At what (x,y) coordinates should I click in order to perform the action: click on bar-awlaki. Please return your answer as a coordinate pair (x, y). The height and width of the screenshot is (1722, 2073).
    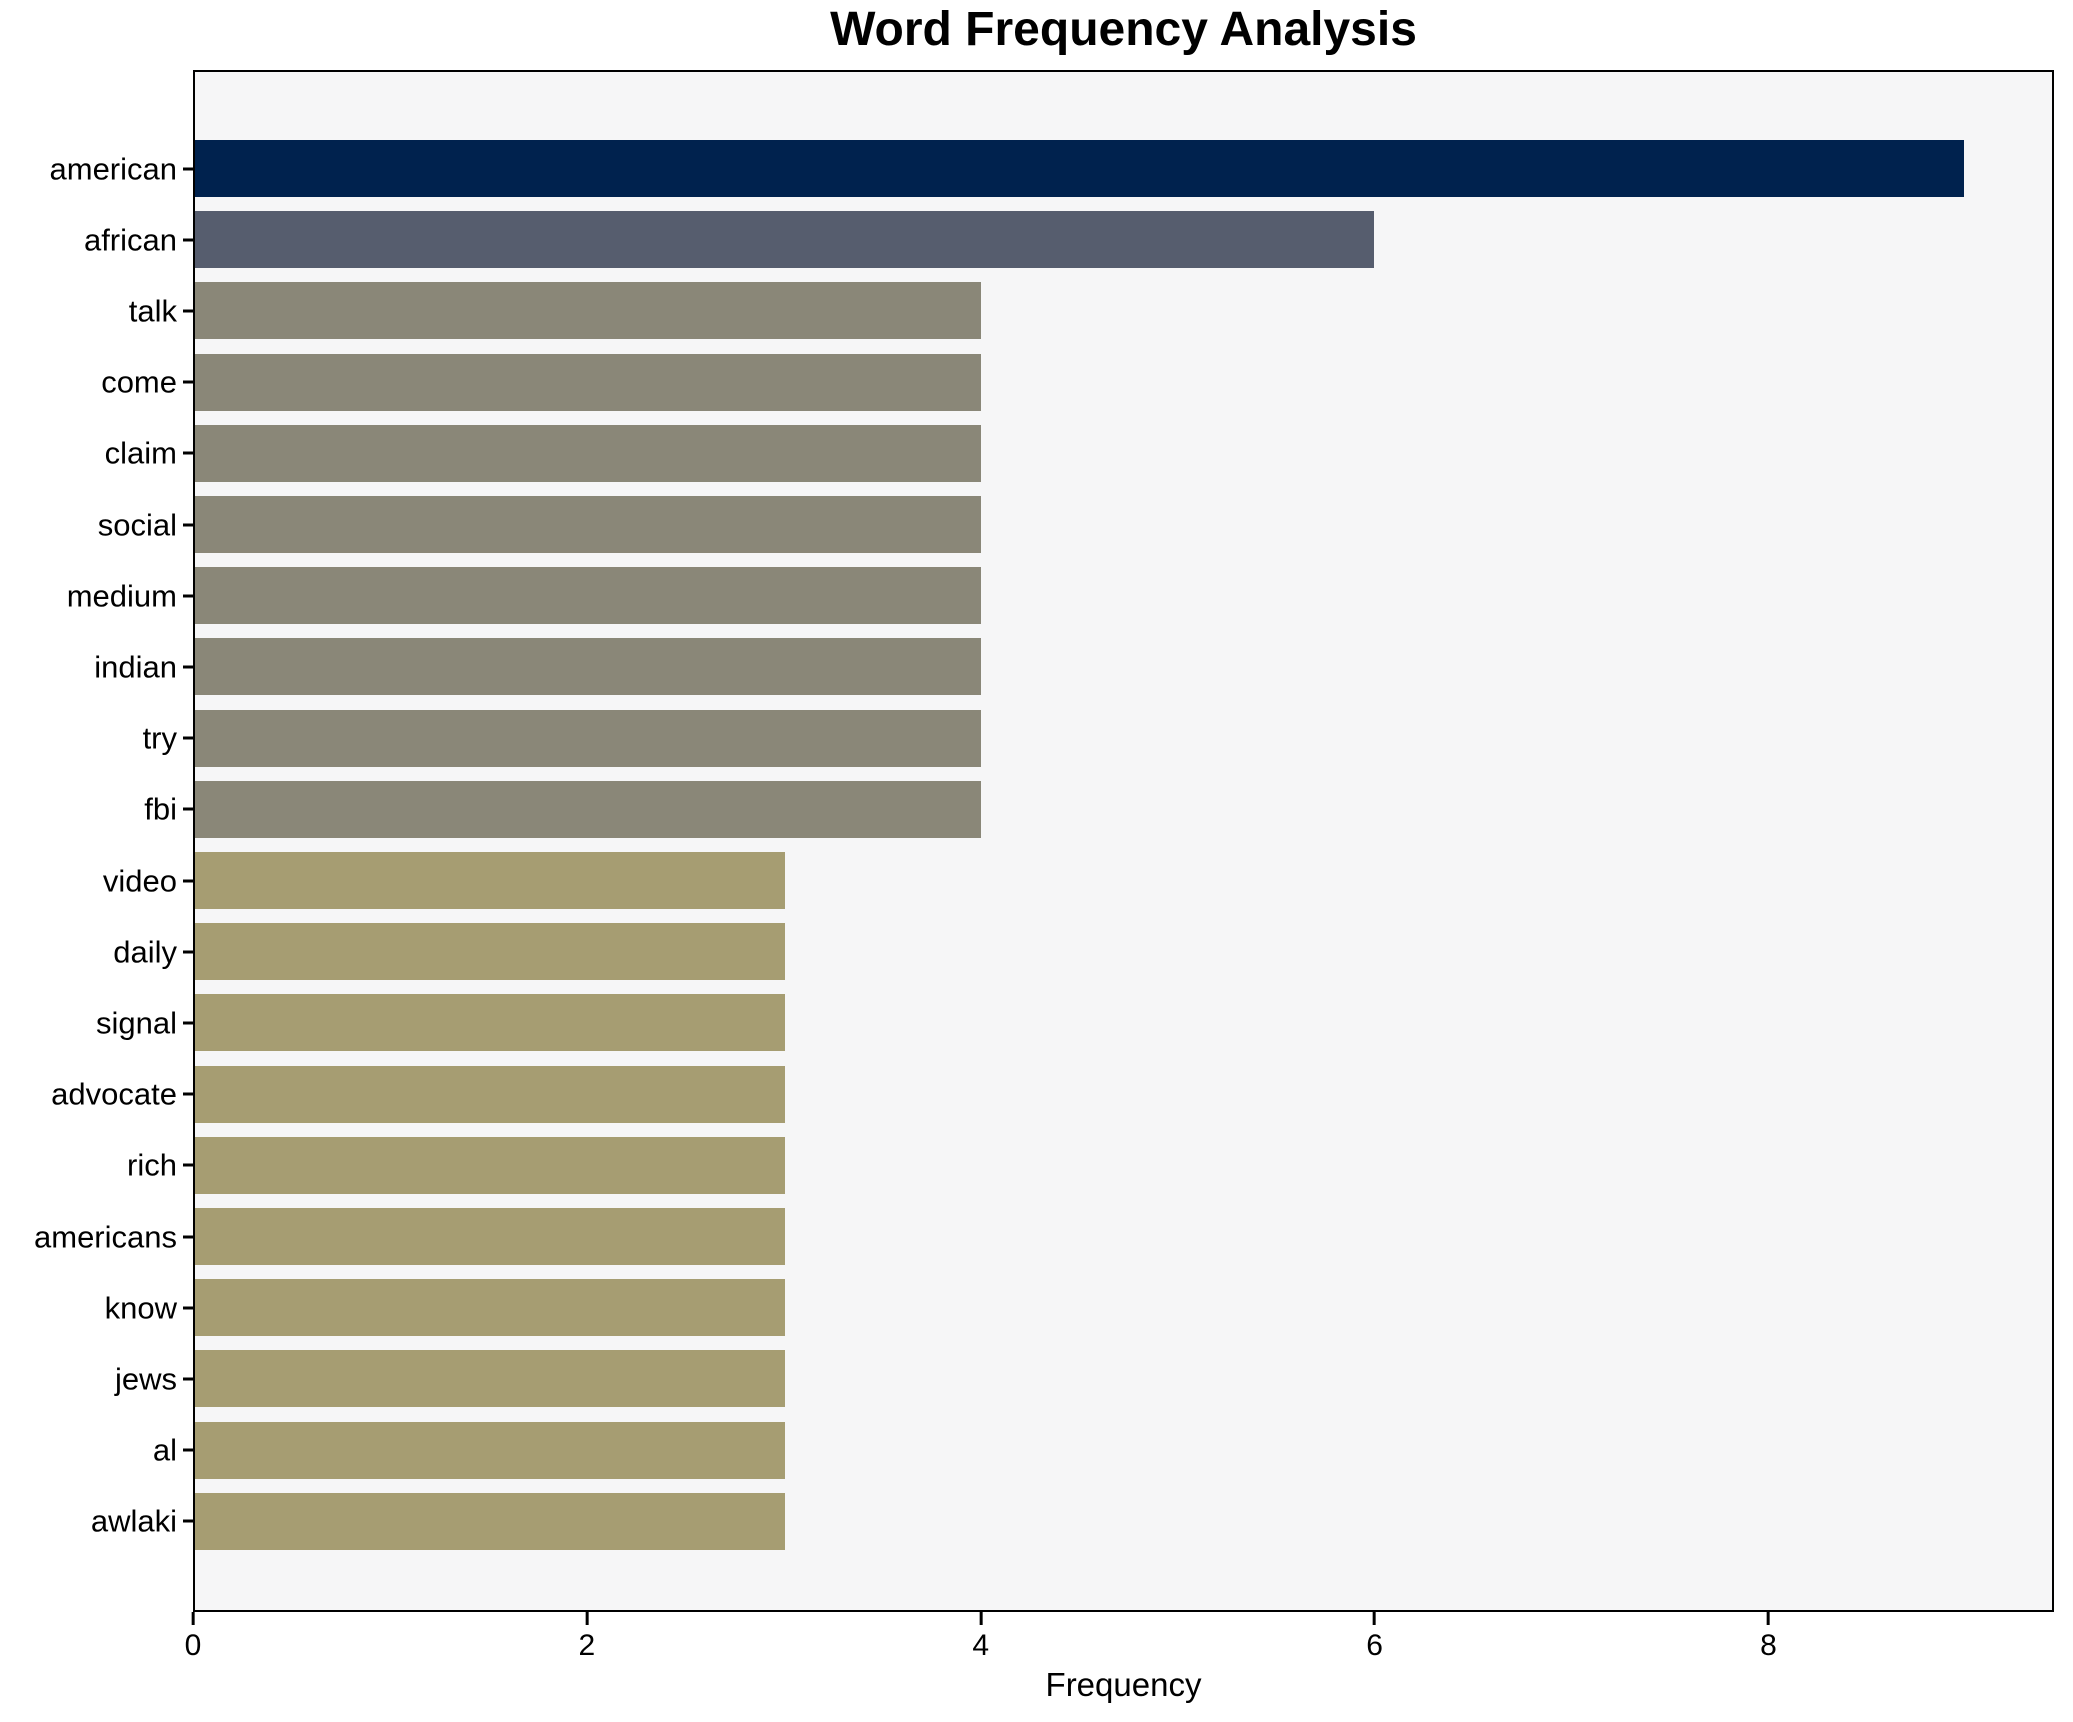
    Looking at the image, I should click on (490, 1521).